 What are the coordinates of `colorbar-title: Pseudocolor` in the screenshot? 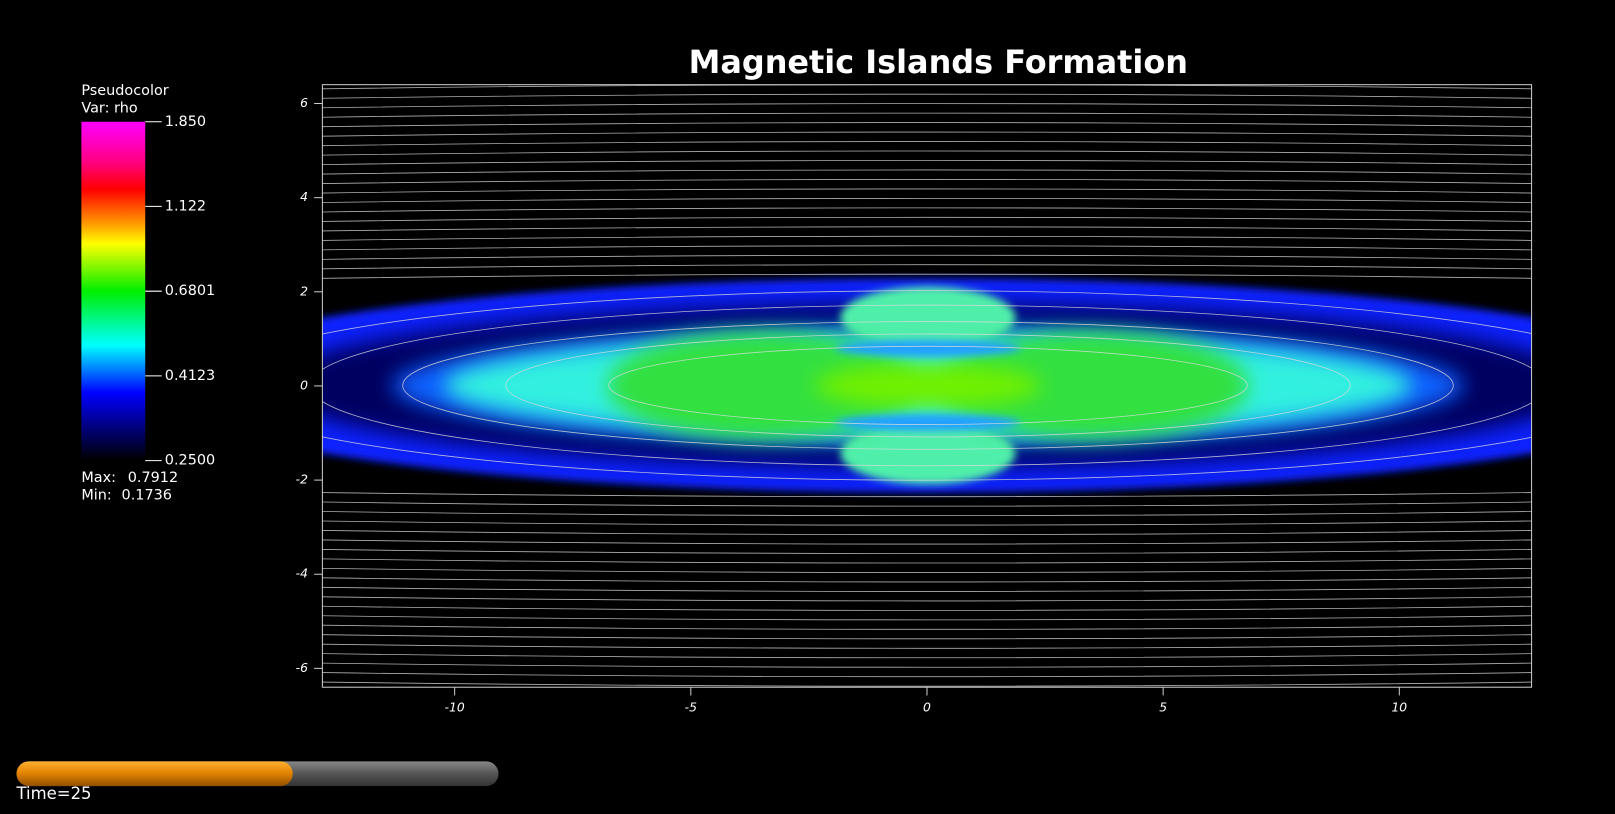 It's located at (124, 91).